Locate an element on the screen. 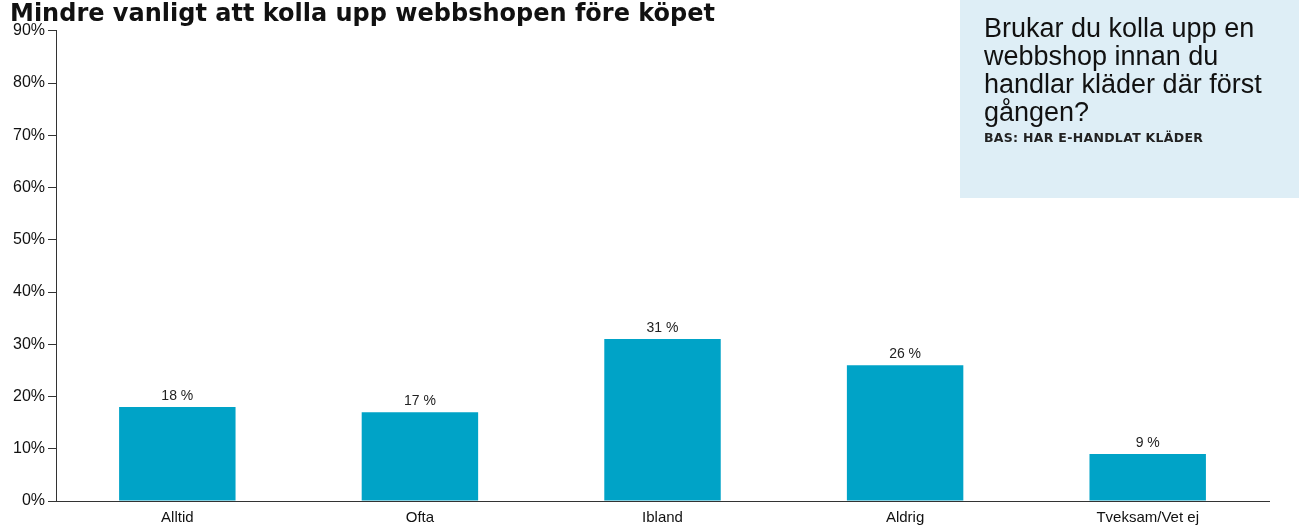 The width and height of the screenshot is (1299, 527). y-tick-label: 60% is located at coordinates (29, 186).